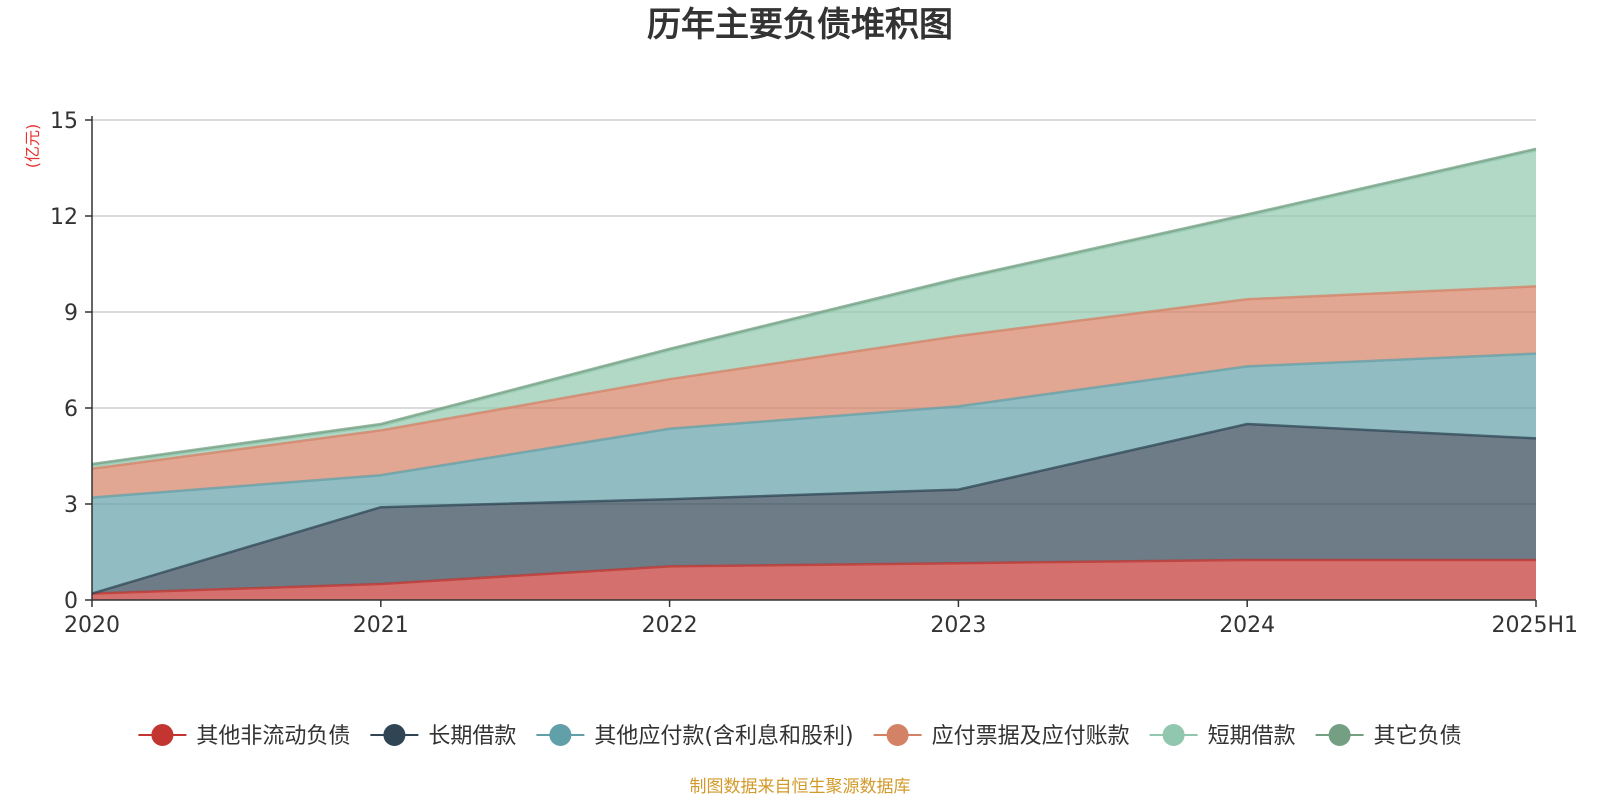 This screenshot has height=800, width=1600. I want to click on legend-item: 其他非流动负债, so click(244, 736).